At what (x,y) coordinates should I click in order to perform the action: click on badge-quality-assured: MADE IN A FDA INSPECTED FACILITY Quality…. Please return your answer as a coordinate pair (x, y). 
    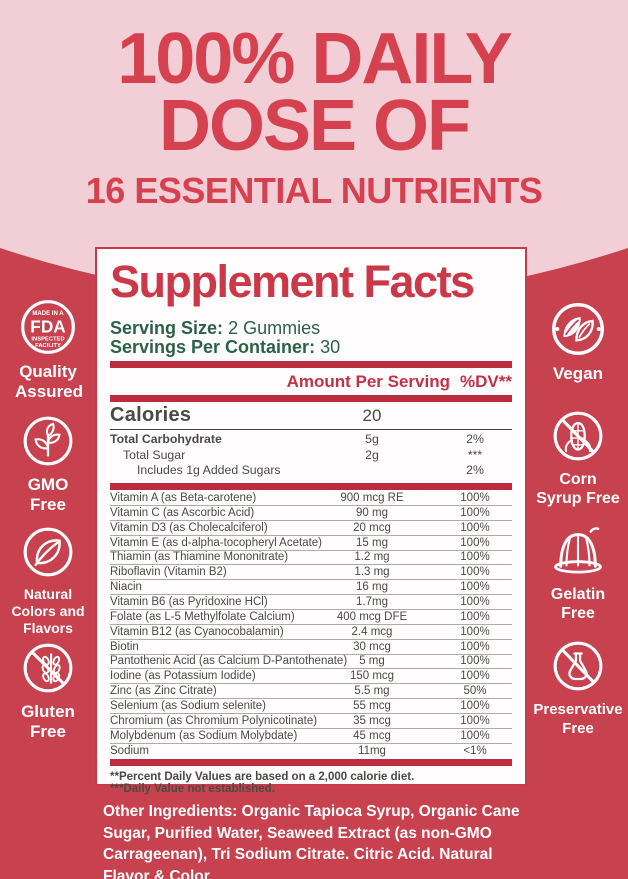
    Looking at the image, I should click on (48, 350).